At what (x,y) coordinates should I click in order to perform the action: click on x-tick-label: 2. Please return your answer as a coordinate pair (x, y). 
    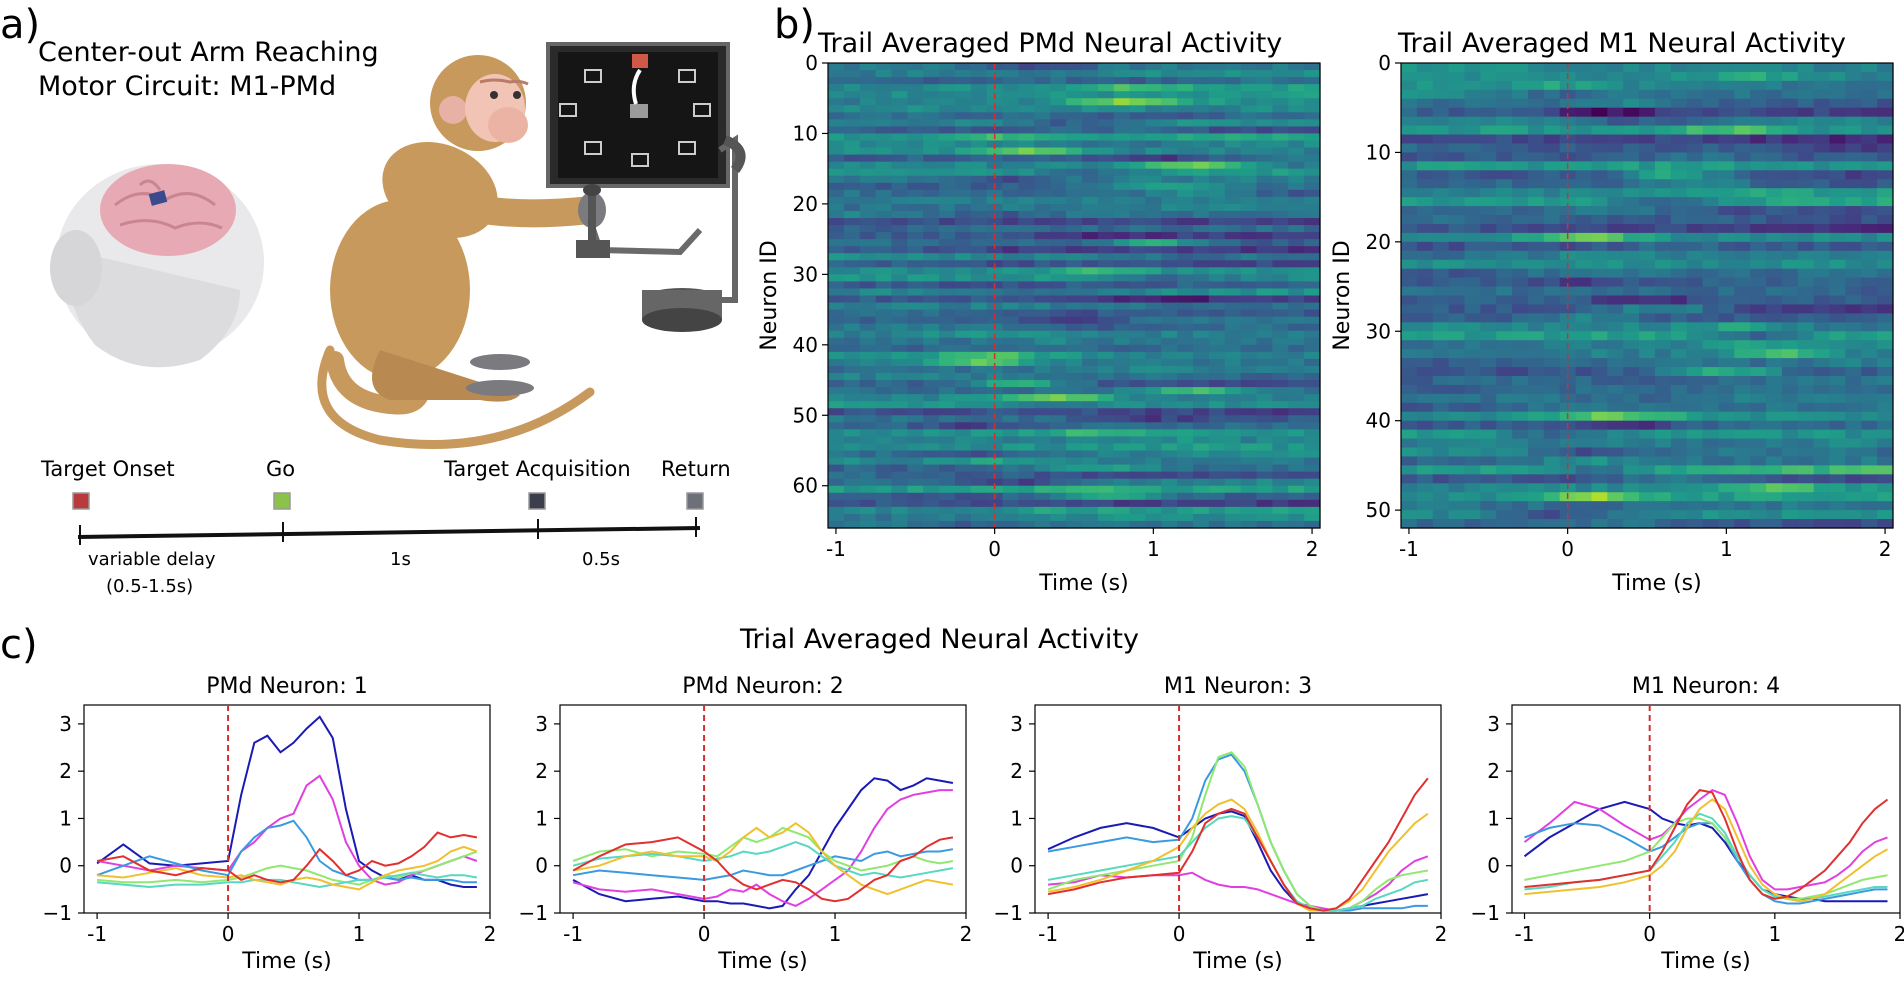
    Looking at the image, I should click on (1885, 549).